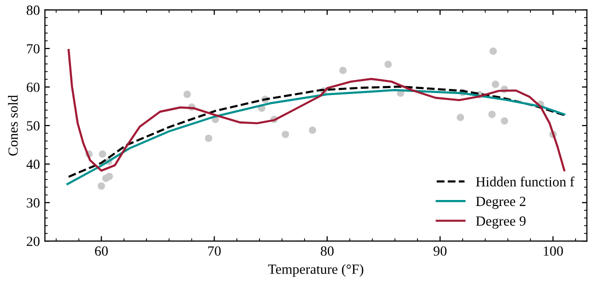 This screenshot has width=591, height=285. What do you see at coordinates (33, 241) in the screenshot?
I see `y-tick-label: 20` at bounding box center [33, 241].